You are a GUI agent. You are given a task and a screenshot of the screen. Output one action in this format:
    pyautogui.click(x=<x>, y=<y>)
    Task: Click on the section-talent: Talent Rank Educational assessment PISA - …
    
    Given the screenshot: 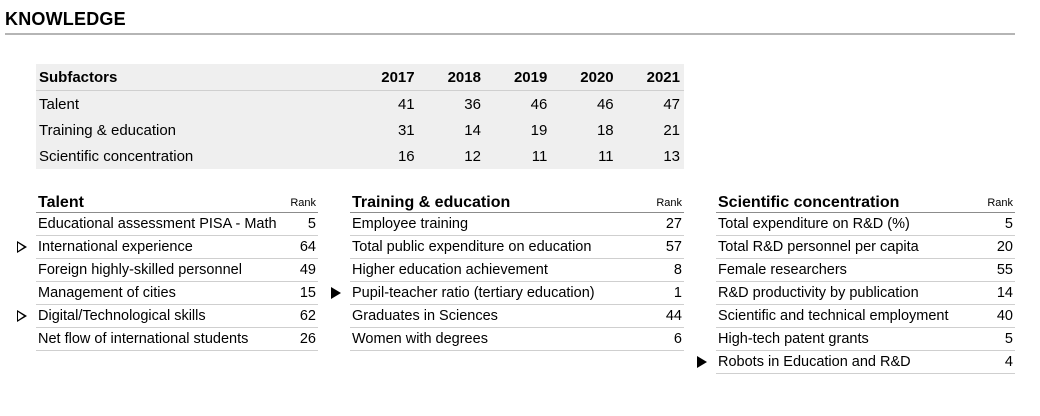 What is the action you would take?
    pyautogui.click(x=167, y=269)
    